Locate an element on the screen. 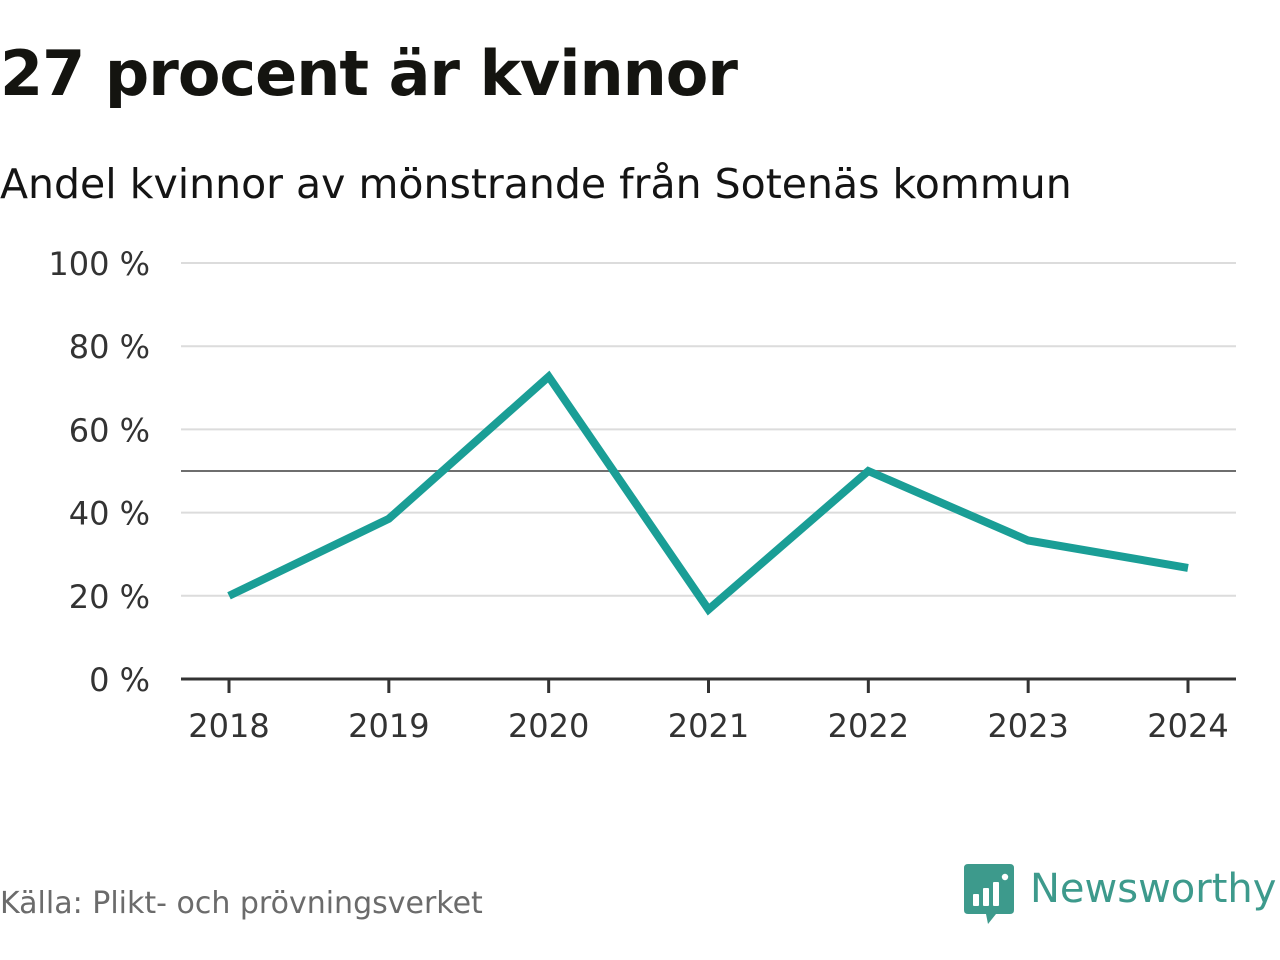 This screenshot has height=960, width=1280. x-tick-label-2023: 2023 is located at coordinates (1027, 726).